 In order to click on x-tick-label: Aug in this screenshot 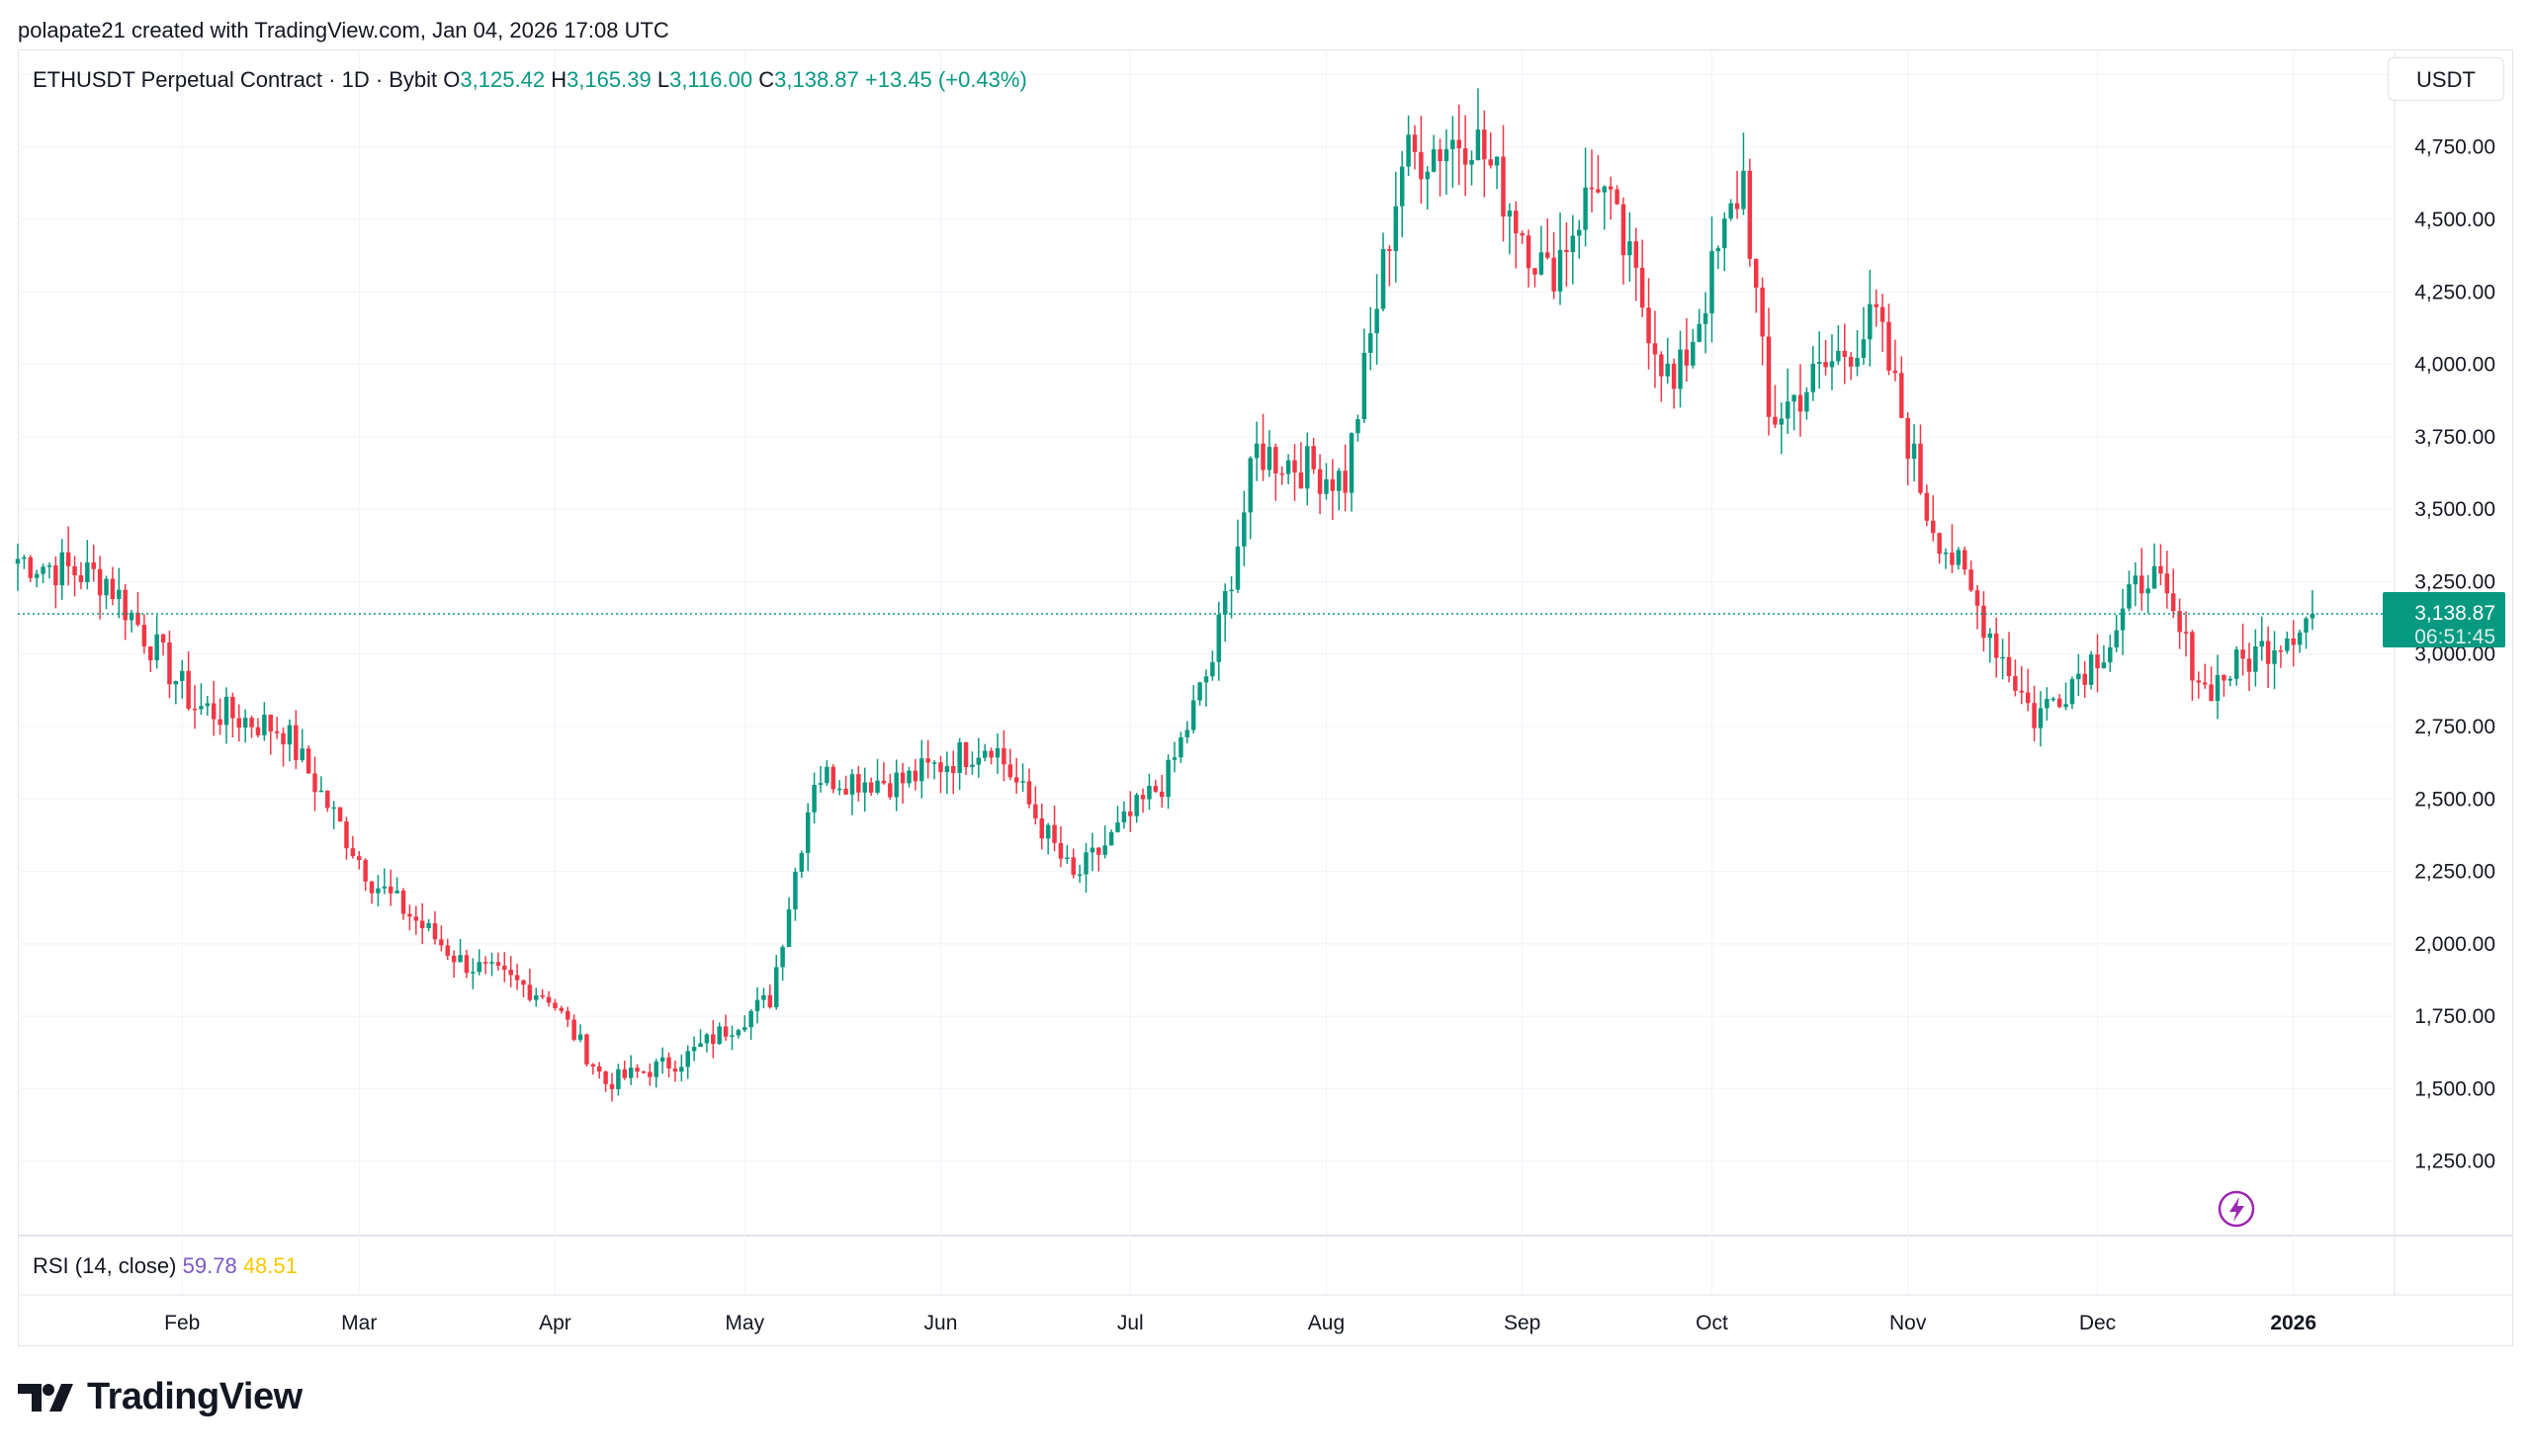, I will do `click(1326, 1323)`.